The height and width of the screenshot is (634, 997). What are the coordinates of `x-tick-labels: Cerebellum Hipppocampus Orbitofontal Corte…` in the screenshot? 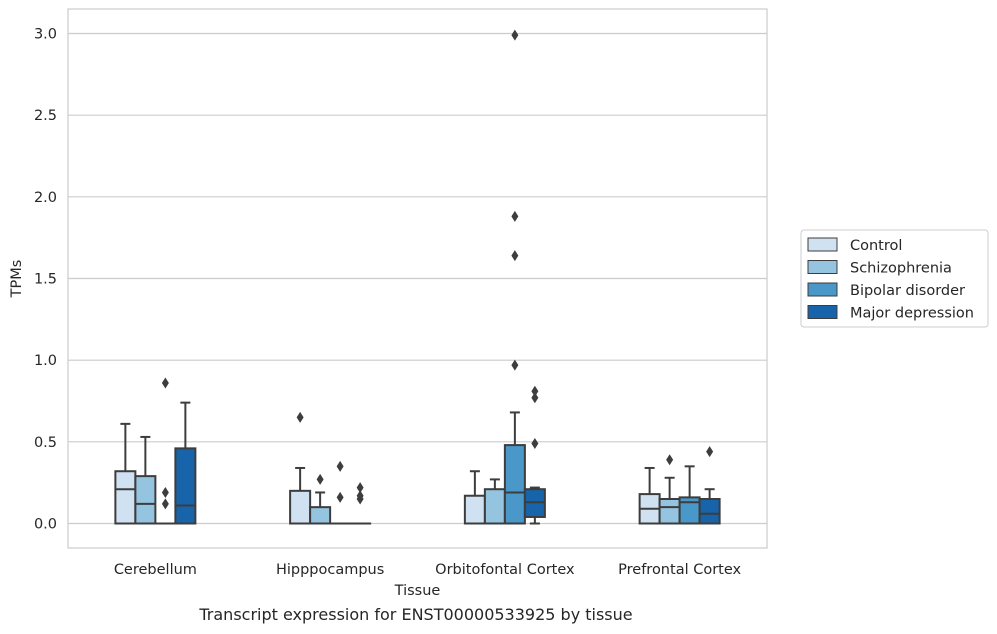 It's located at (428, 570).